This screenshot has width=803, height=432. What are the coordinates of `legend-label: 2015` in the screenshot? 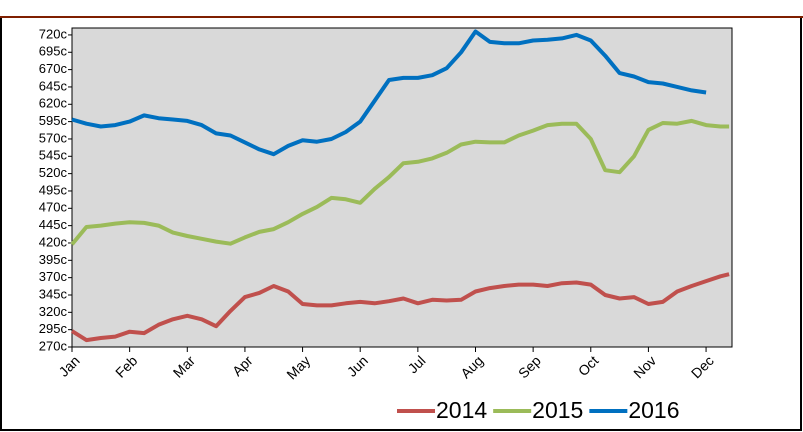 It's located at (557, 410).